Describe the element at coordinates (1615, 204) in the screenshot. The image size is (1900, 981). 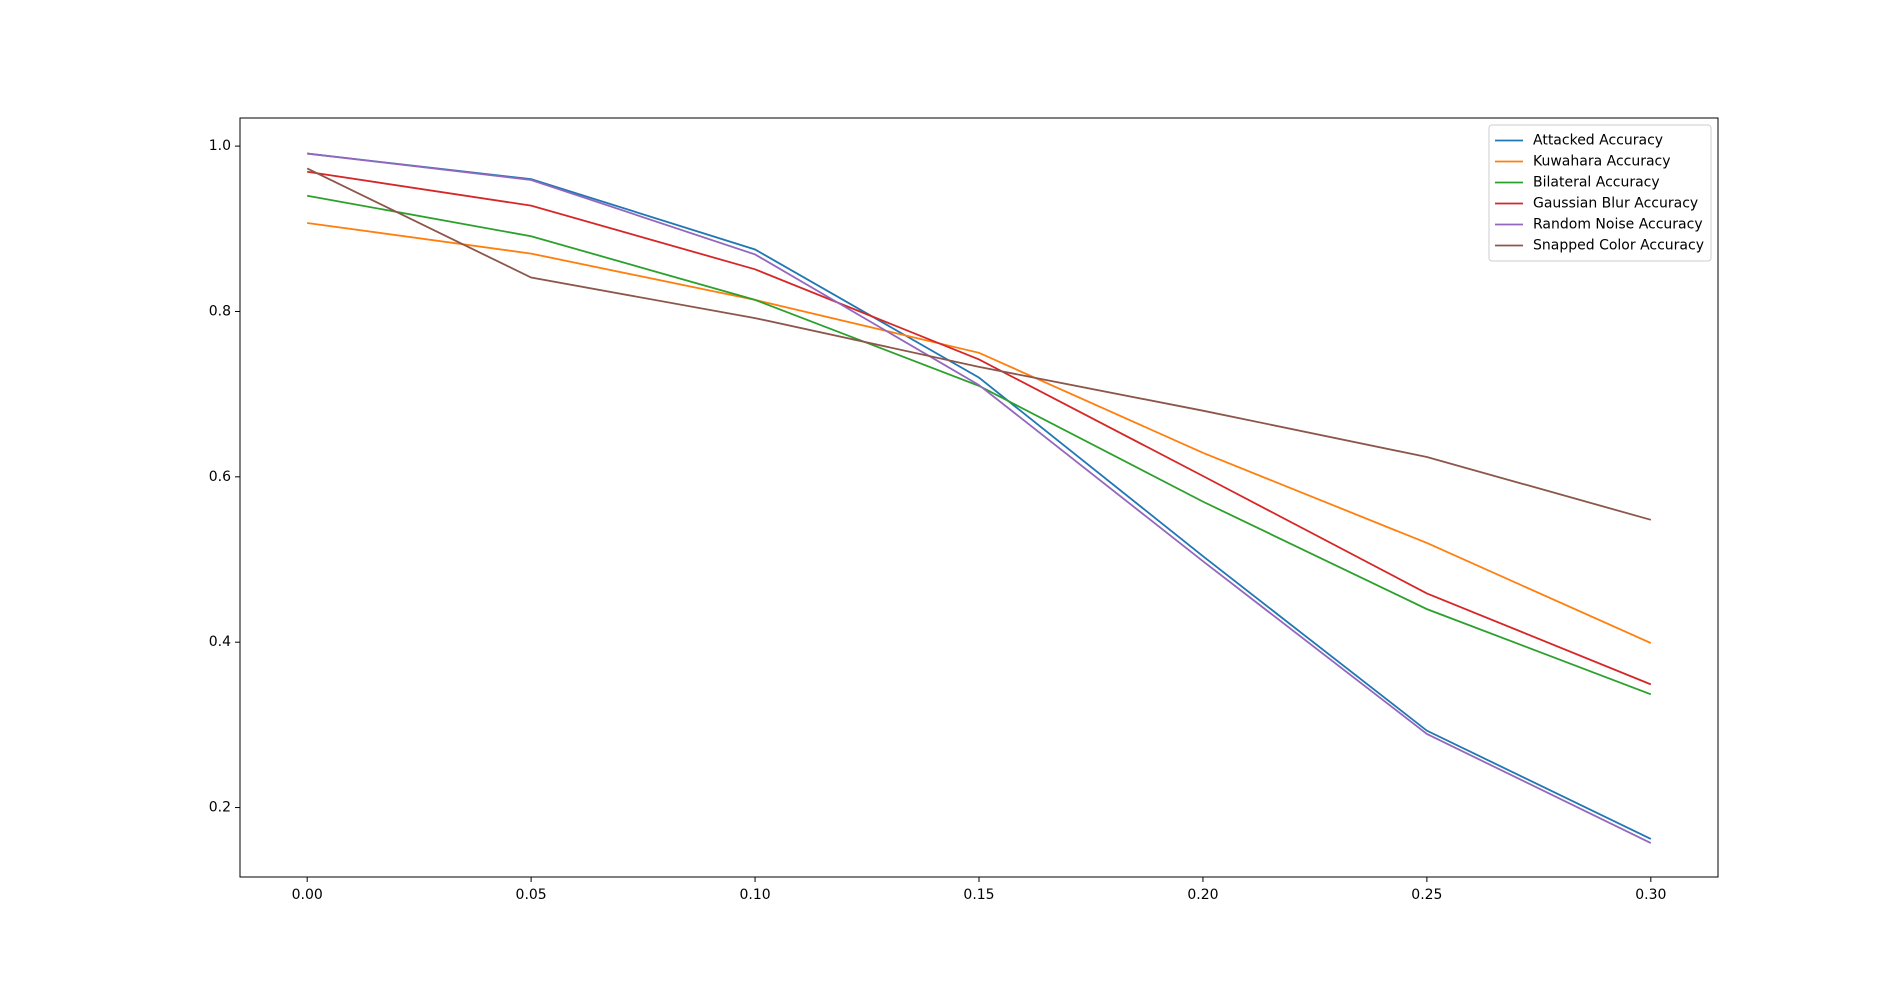
I see `legend-label: Gaussian Blur Accuracy` at that location.